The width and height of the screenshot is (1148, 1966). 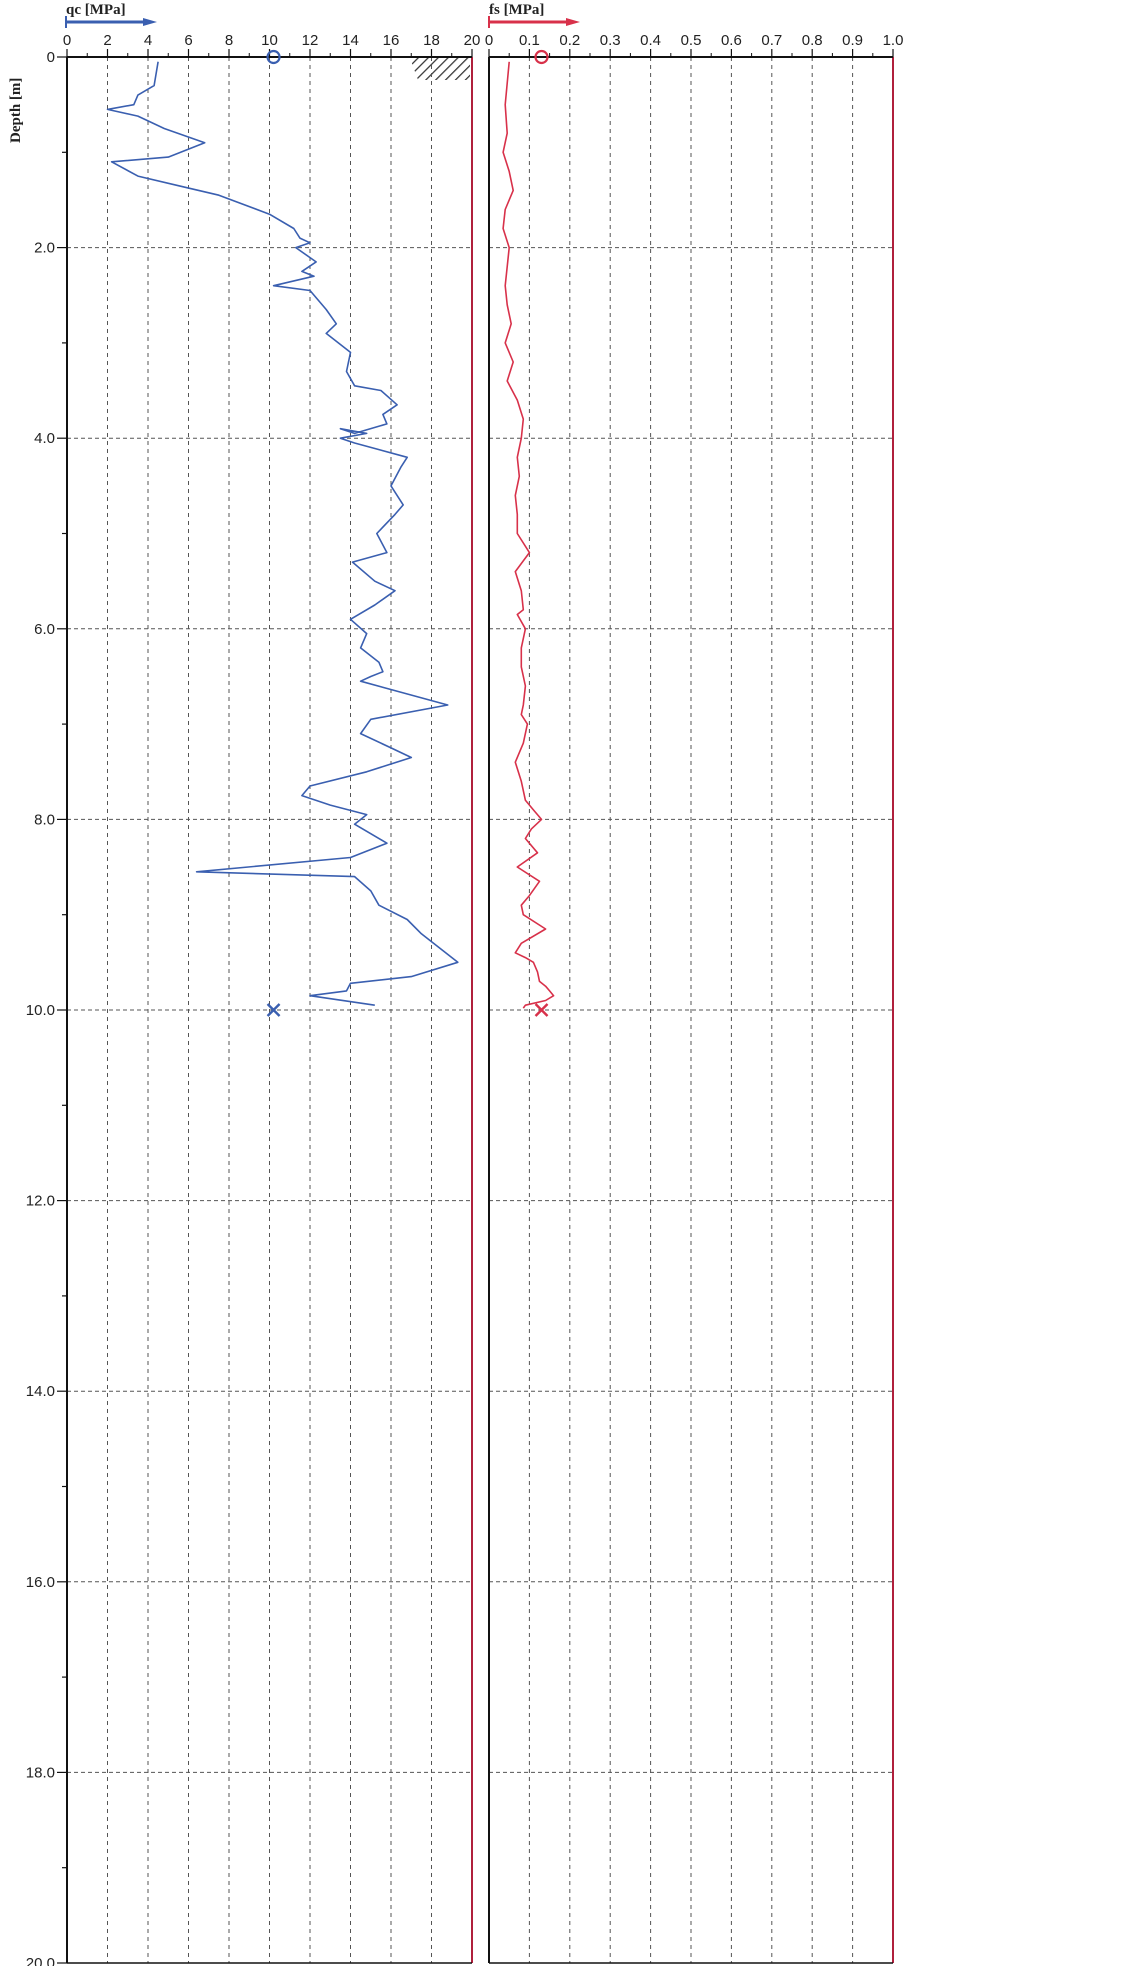 I want to click on y-tick-label: 20.0, so click(x=40, y=1960).